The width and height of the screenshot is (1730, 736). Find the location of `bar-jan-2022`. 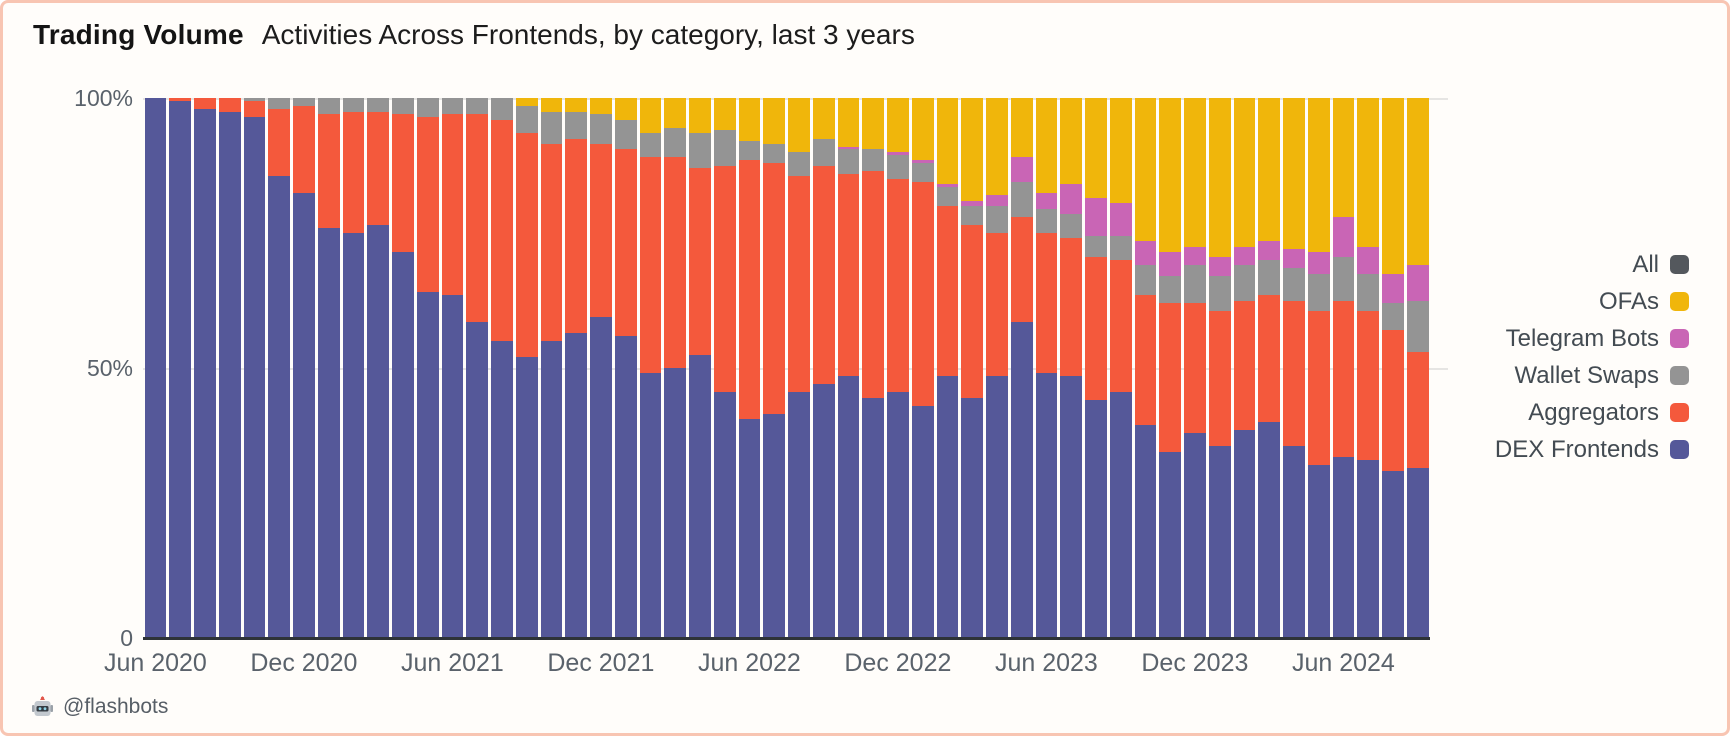

bar-jan-2022 is located at coordinates (625, 368).